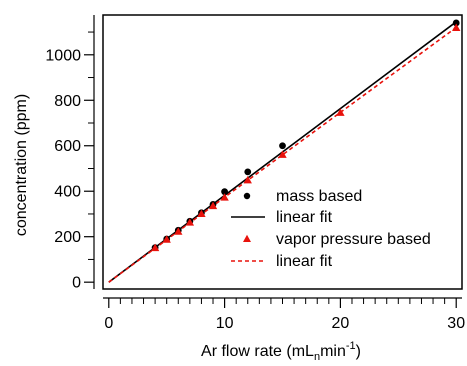  Describe the element at coordinates (67, 237) in the screenshot. I see `y-tick-label: 200` at that location.